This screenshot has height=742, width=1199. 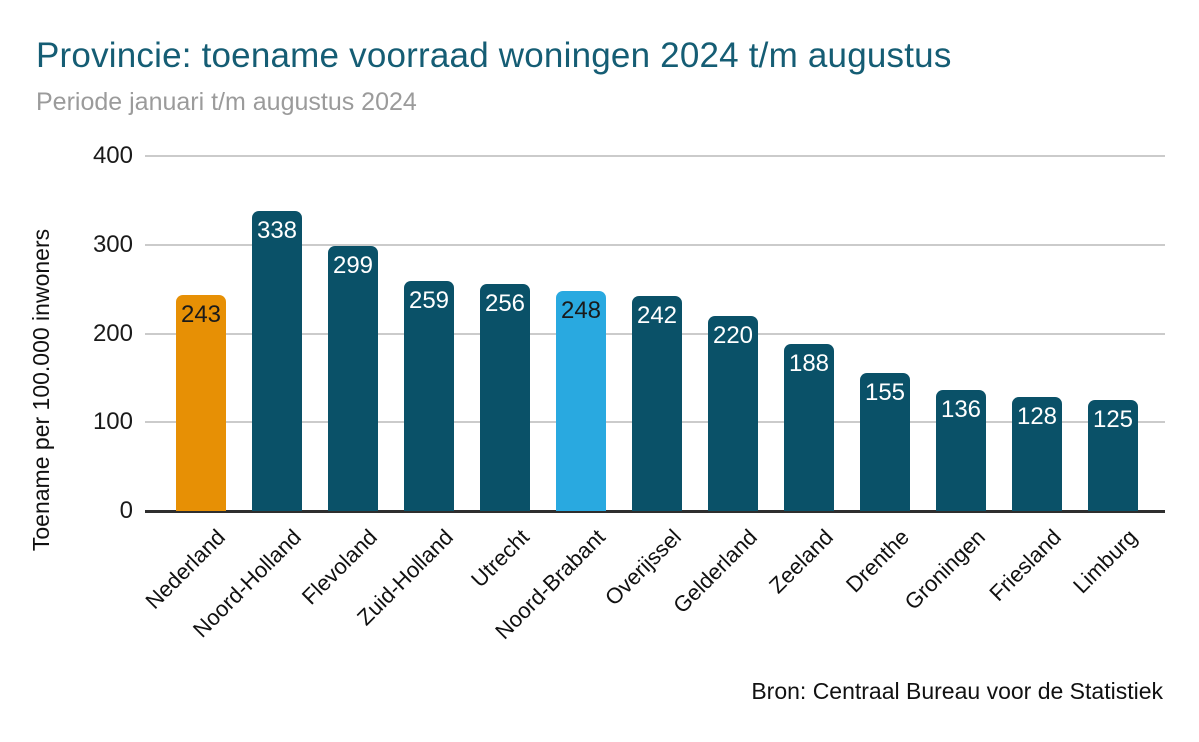 What do you see at coordinates (505, 397) in the screenshot?
I see `bar-utrecht: 256` at bounding box center [505, 397].